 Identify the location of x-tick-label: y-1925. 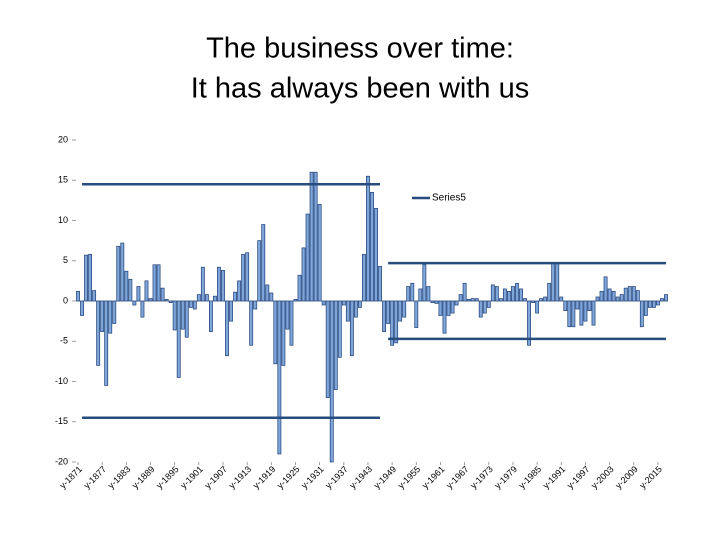
(288, 477).